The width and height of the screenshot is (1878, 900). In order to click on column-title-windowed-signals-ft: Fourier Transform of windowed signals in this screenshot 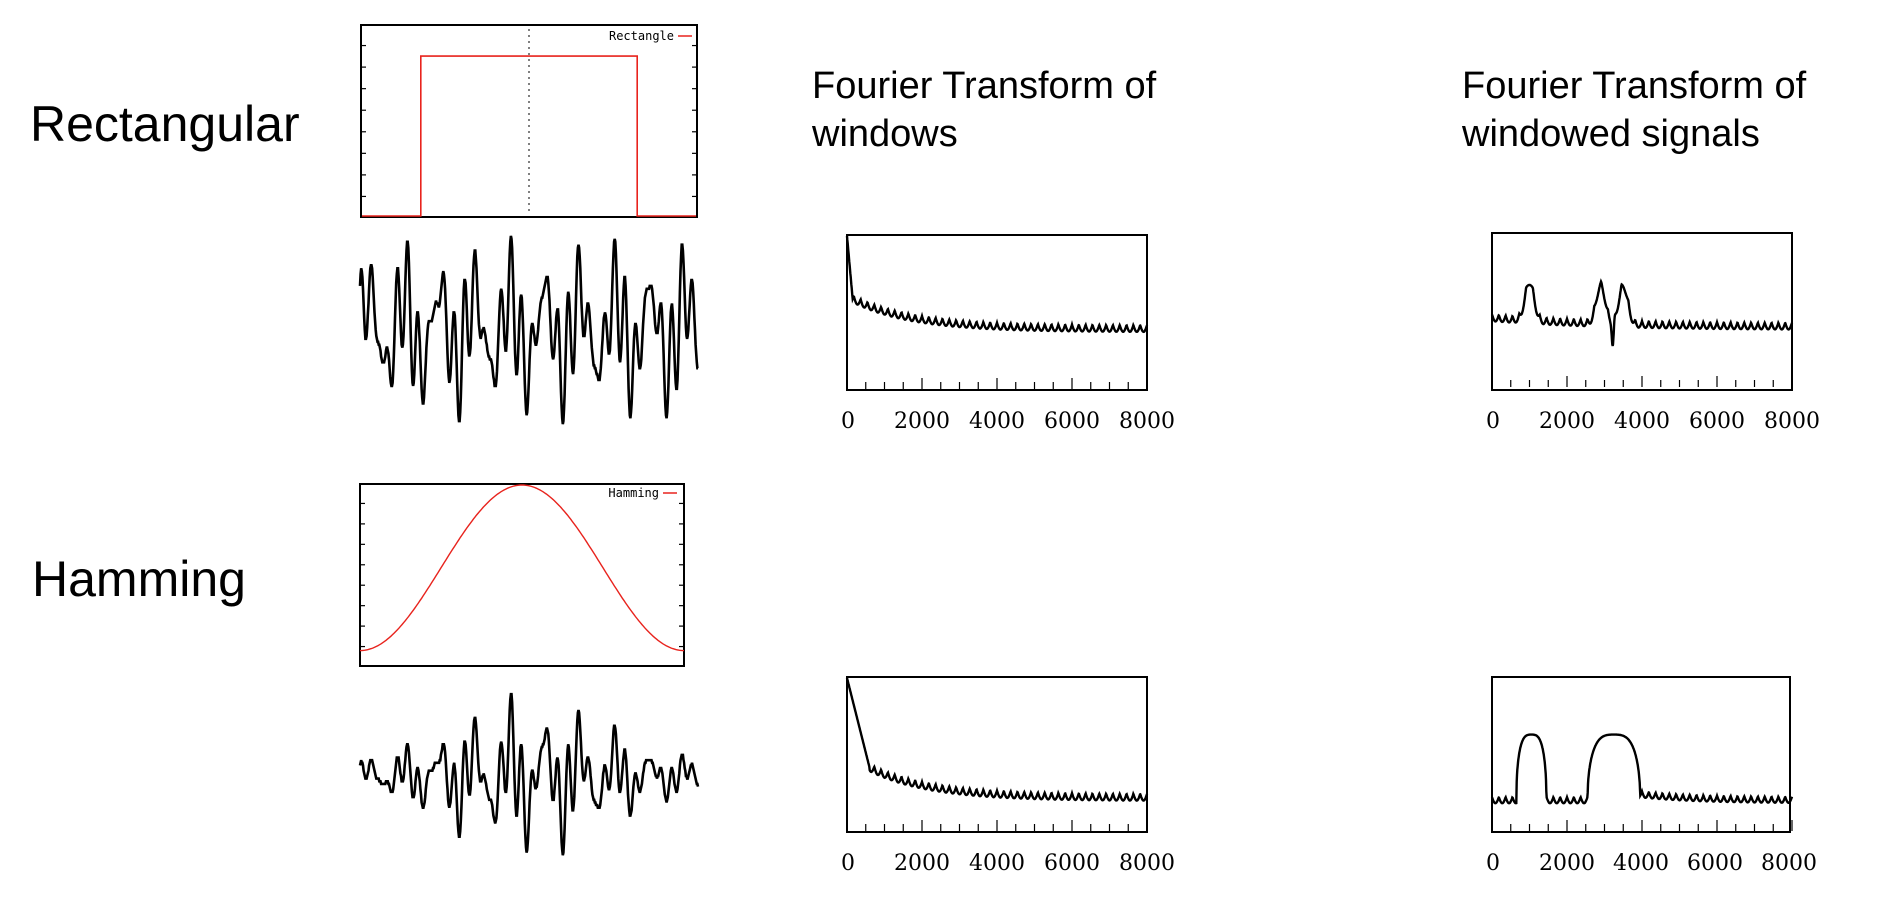, I will do `click(1634, 110)`.